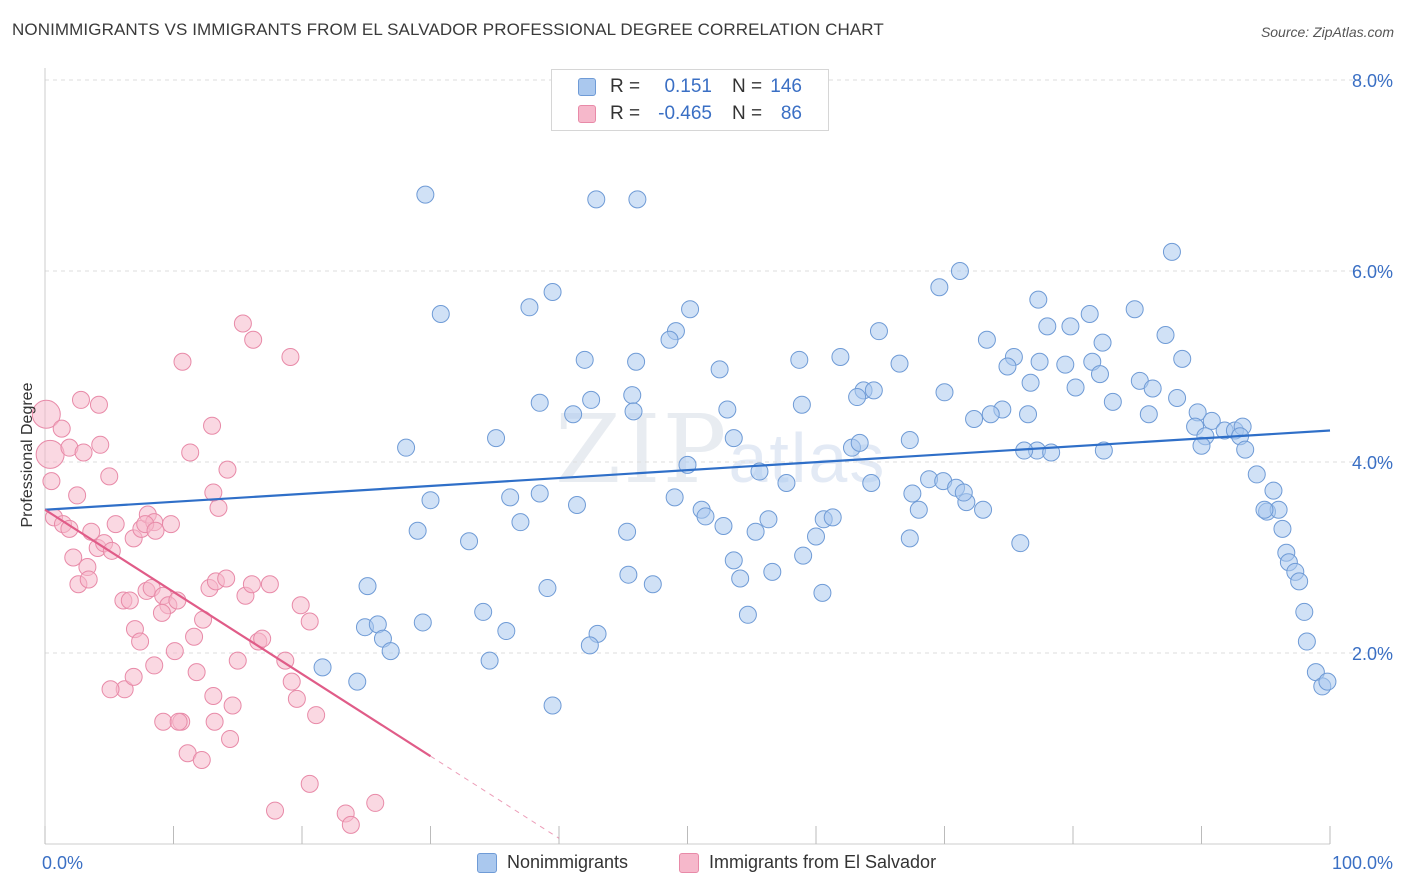  I want to click on bottom-legend-immigrants: Immigrants from El Salvador, so click(807, 862).